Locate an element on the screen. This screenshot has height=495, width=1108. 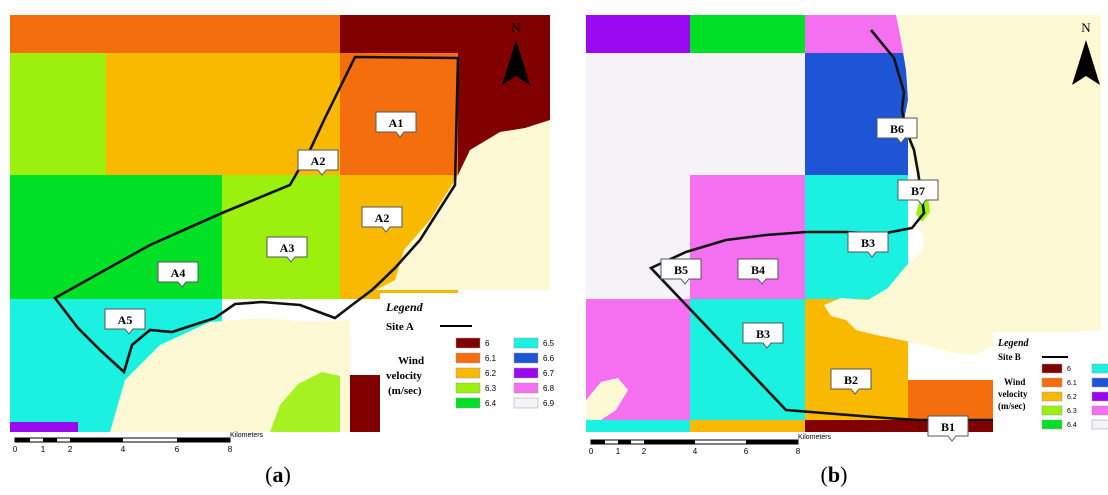
legend-value-label: 6.5 is located at coordinates (549, 343).